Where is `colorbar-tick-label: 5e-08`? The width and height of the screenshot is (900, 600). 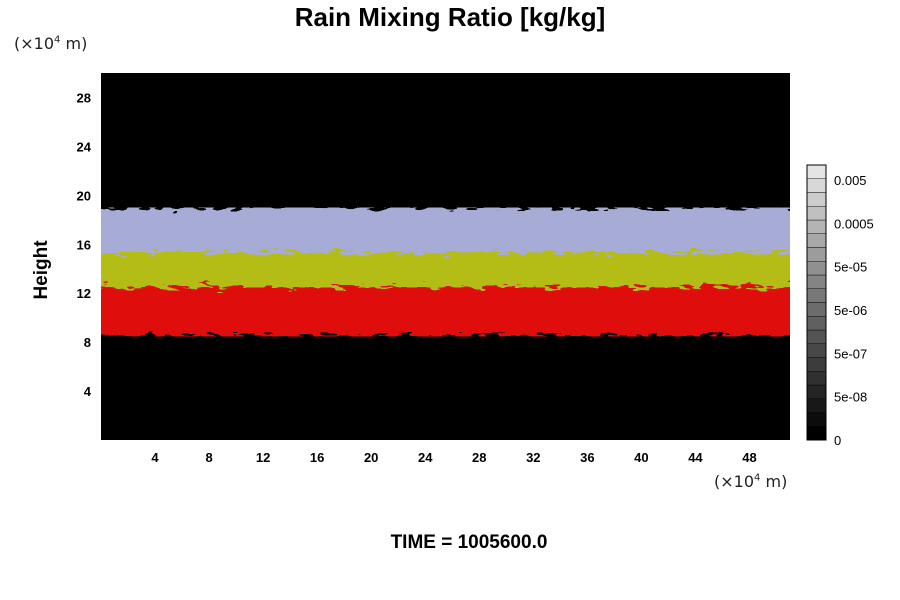
colorbar-tick-label: 5e-08 is located at coordinates (850, 397).